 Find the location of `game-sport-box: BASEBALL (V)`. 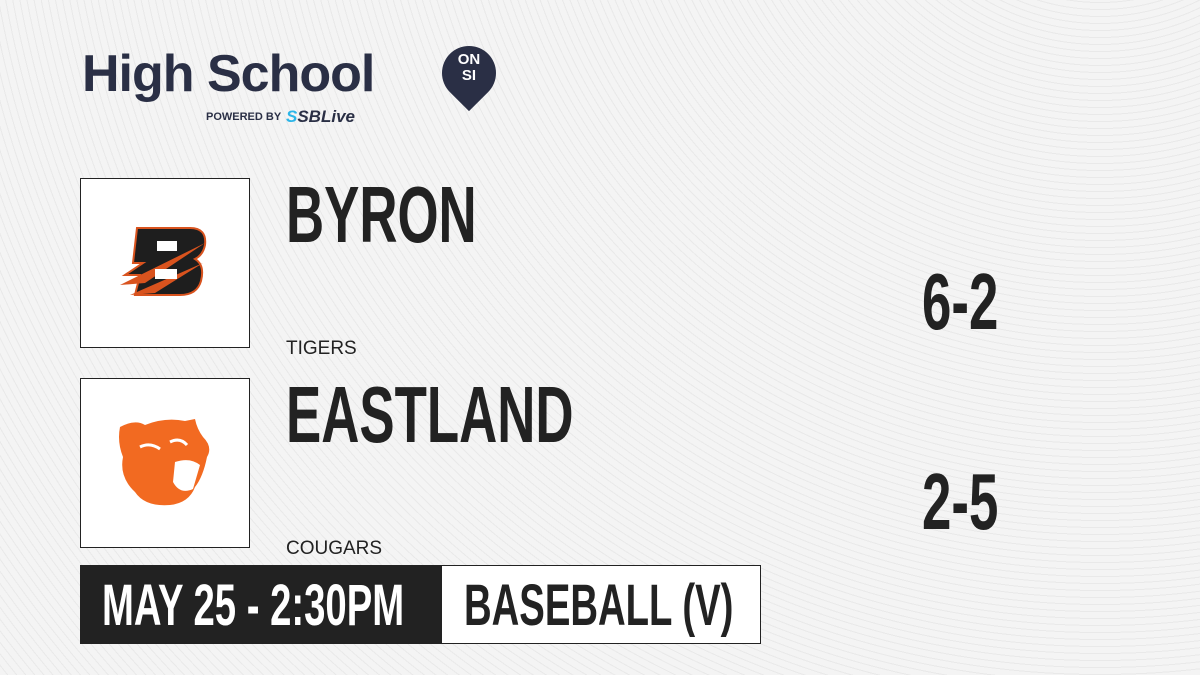

game-sport-box: BASEBALL (V) is located at coordinates (601, 604).